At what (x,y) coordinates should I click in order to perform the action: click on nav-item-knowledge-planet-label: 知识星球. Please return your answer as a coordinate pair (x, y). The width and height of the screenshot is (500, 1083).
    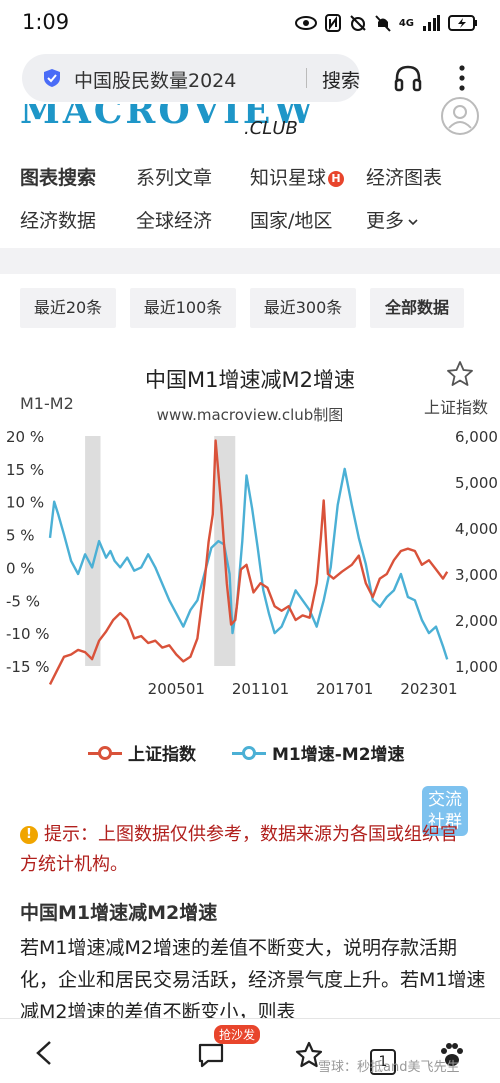
    Looking at the image, I should click on (288, 178).